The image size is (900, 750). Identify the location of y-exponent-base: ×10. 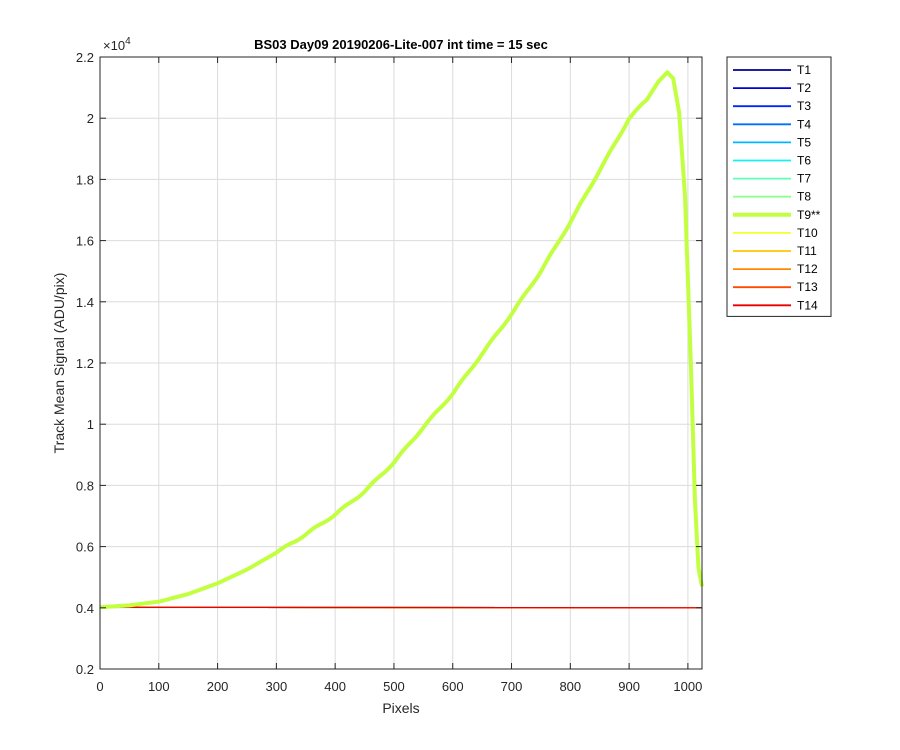
(114, 45).